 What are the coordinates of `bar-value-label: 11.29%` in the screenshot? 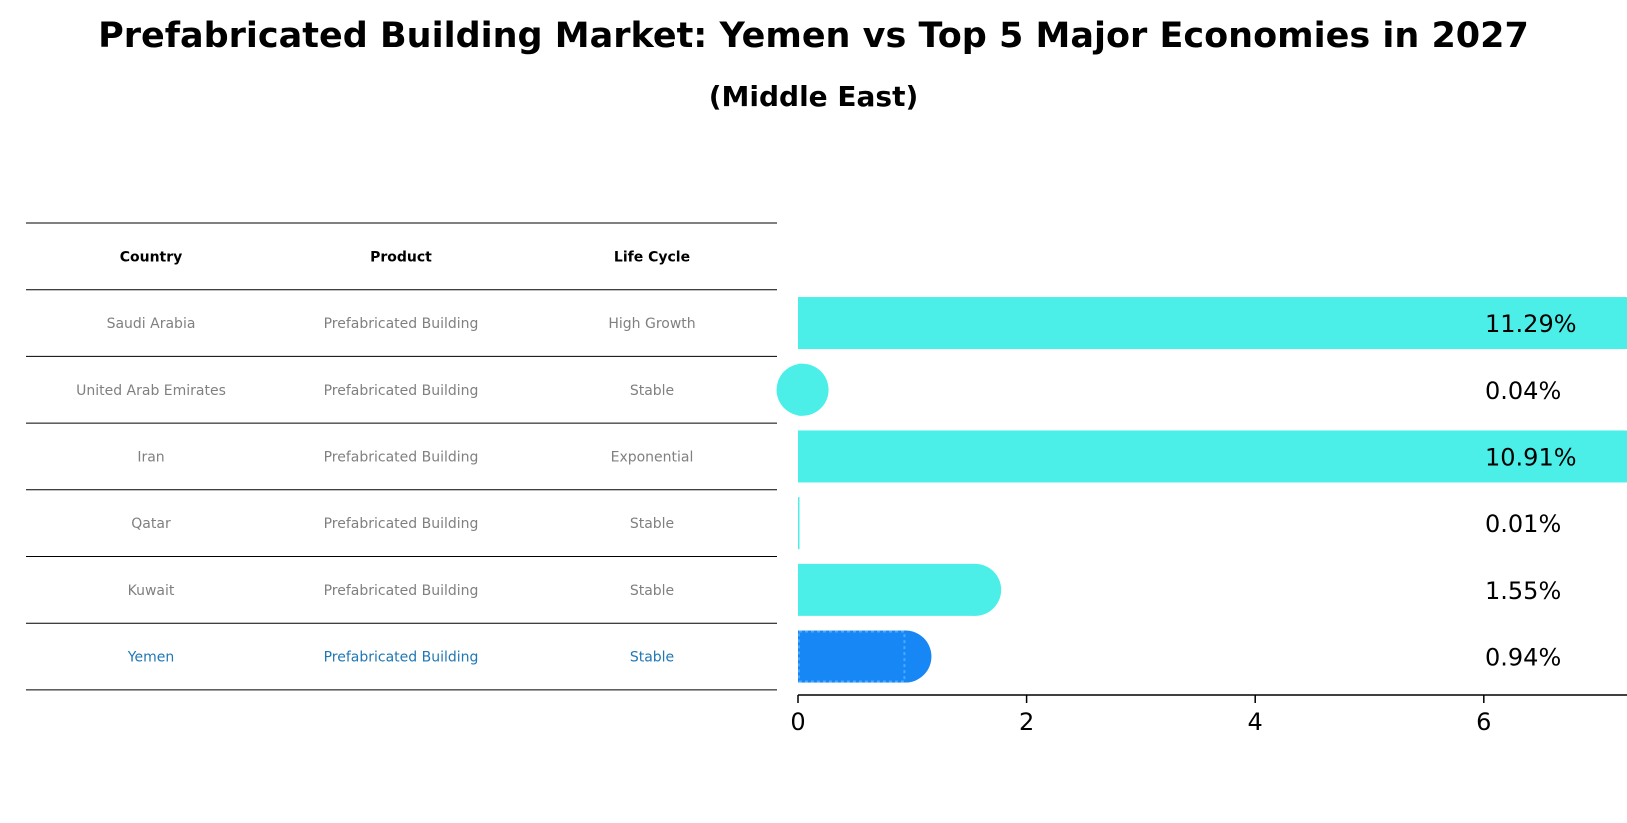 It's located at (1531, 324).